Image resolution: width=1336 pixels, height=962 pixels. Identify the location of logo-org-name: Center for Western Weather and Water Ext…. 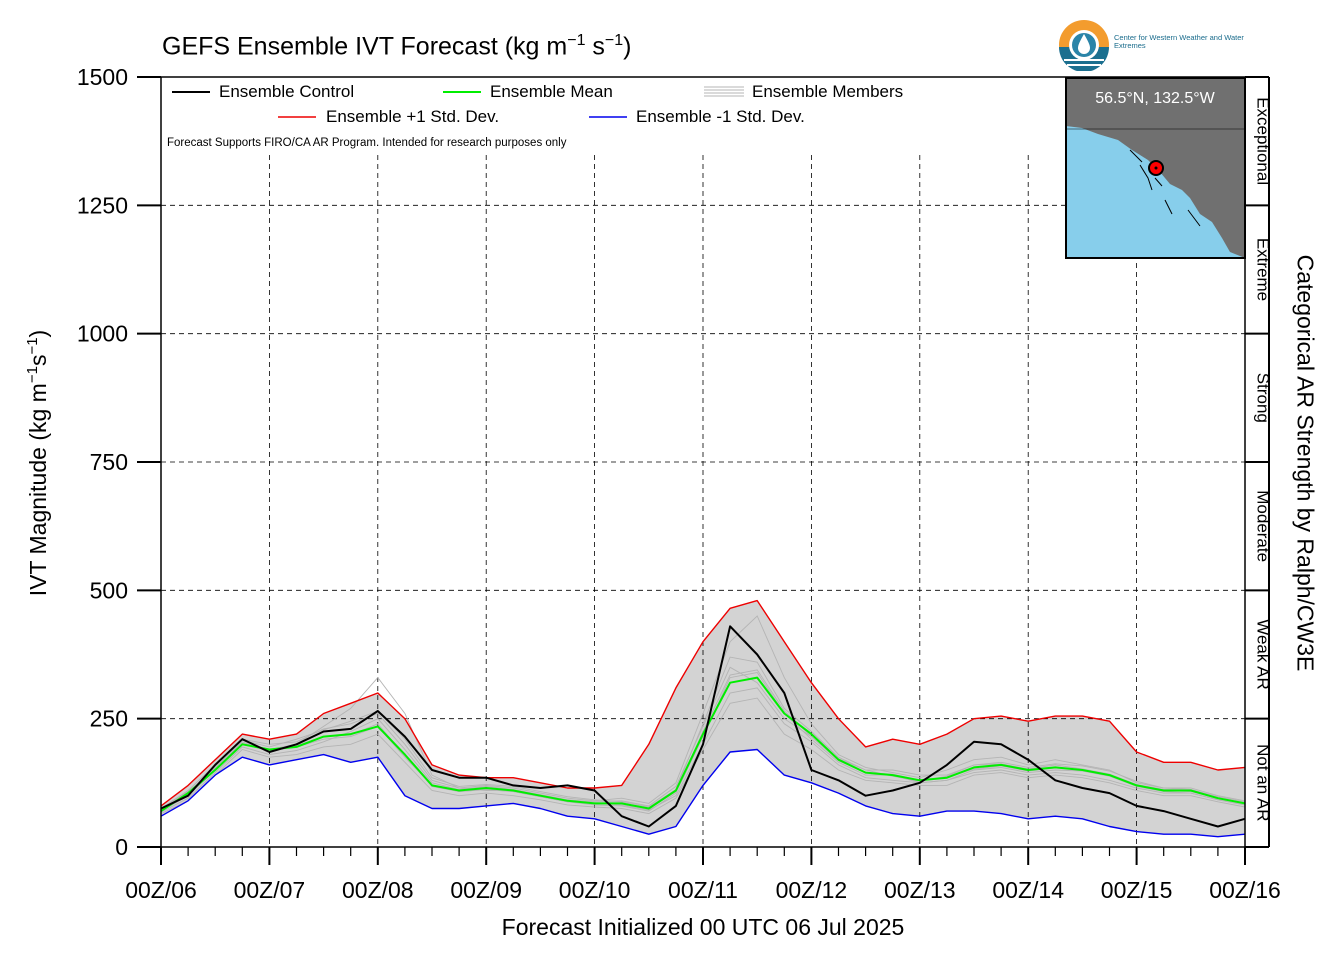
(1179, 41).